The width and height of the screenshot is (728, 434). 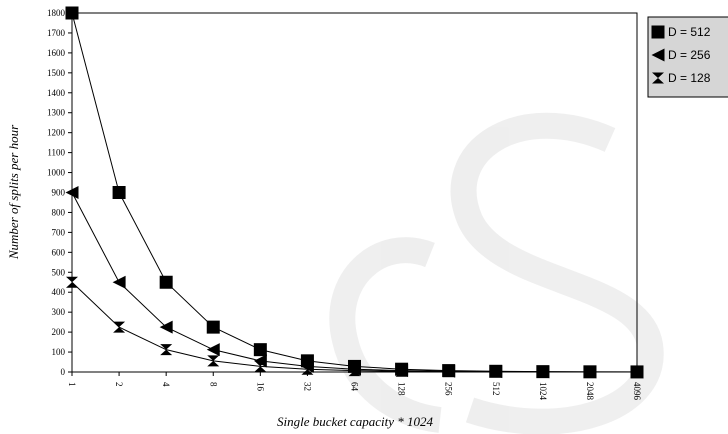 What do you see at coordinates (63, 372) in the screenshot?
I see `y-tick-label: 0` at bounding box center [63, 372].